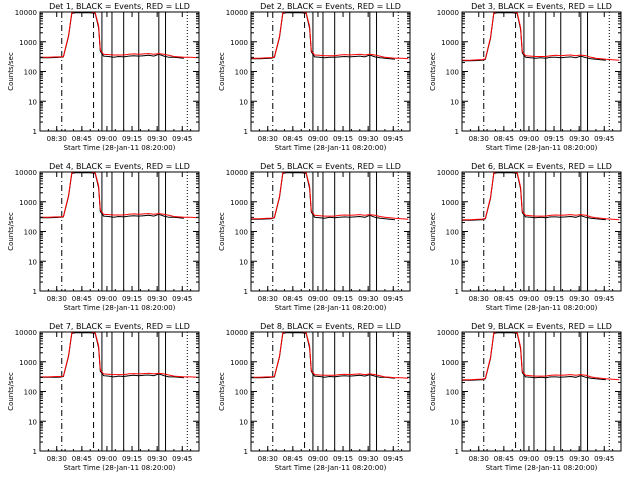  What do you see at coordinates (541, 6) in the screenshot?
I see `panel-title: Det 3, BLACK = Events, RED = LLD` at bounding box center [541, 6].